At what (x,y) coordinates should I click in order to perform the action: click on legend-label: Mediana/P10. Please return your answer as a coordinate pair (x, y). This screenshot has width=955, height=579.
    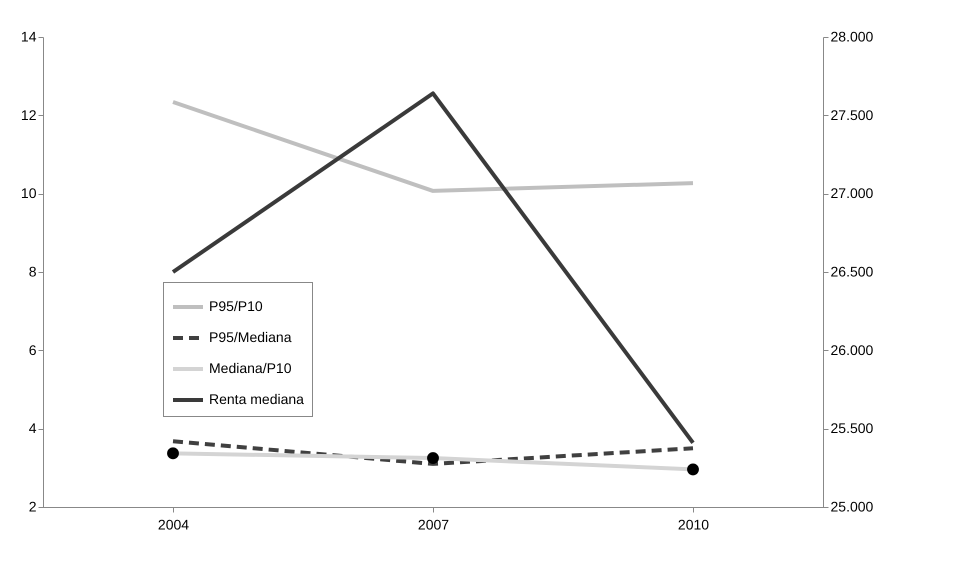
    Looking at the image, I should click on (250, 368).